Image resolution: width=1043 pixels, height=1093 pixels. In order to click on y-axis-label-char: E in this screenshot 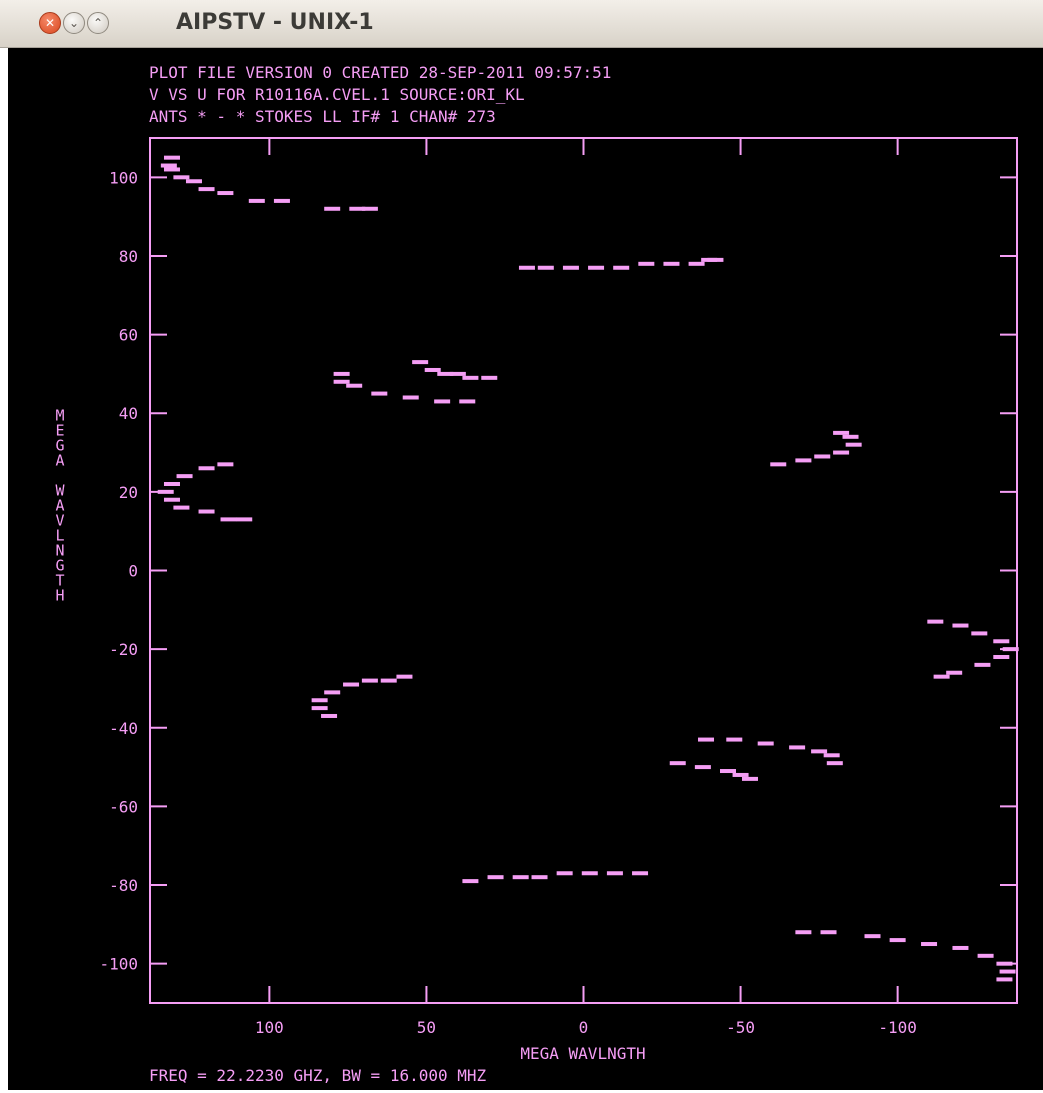, I will do `click(59, 431)`.